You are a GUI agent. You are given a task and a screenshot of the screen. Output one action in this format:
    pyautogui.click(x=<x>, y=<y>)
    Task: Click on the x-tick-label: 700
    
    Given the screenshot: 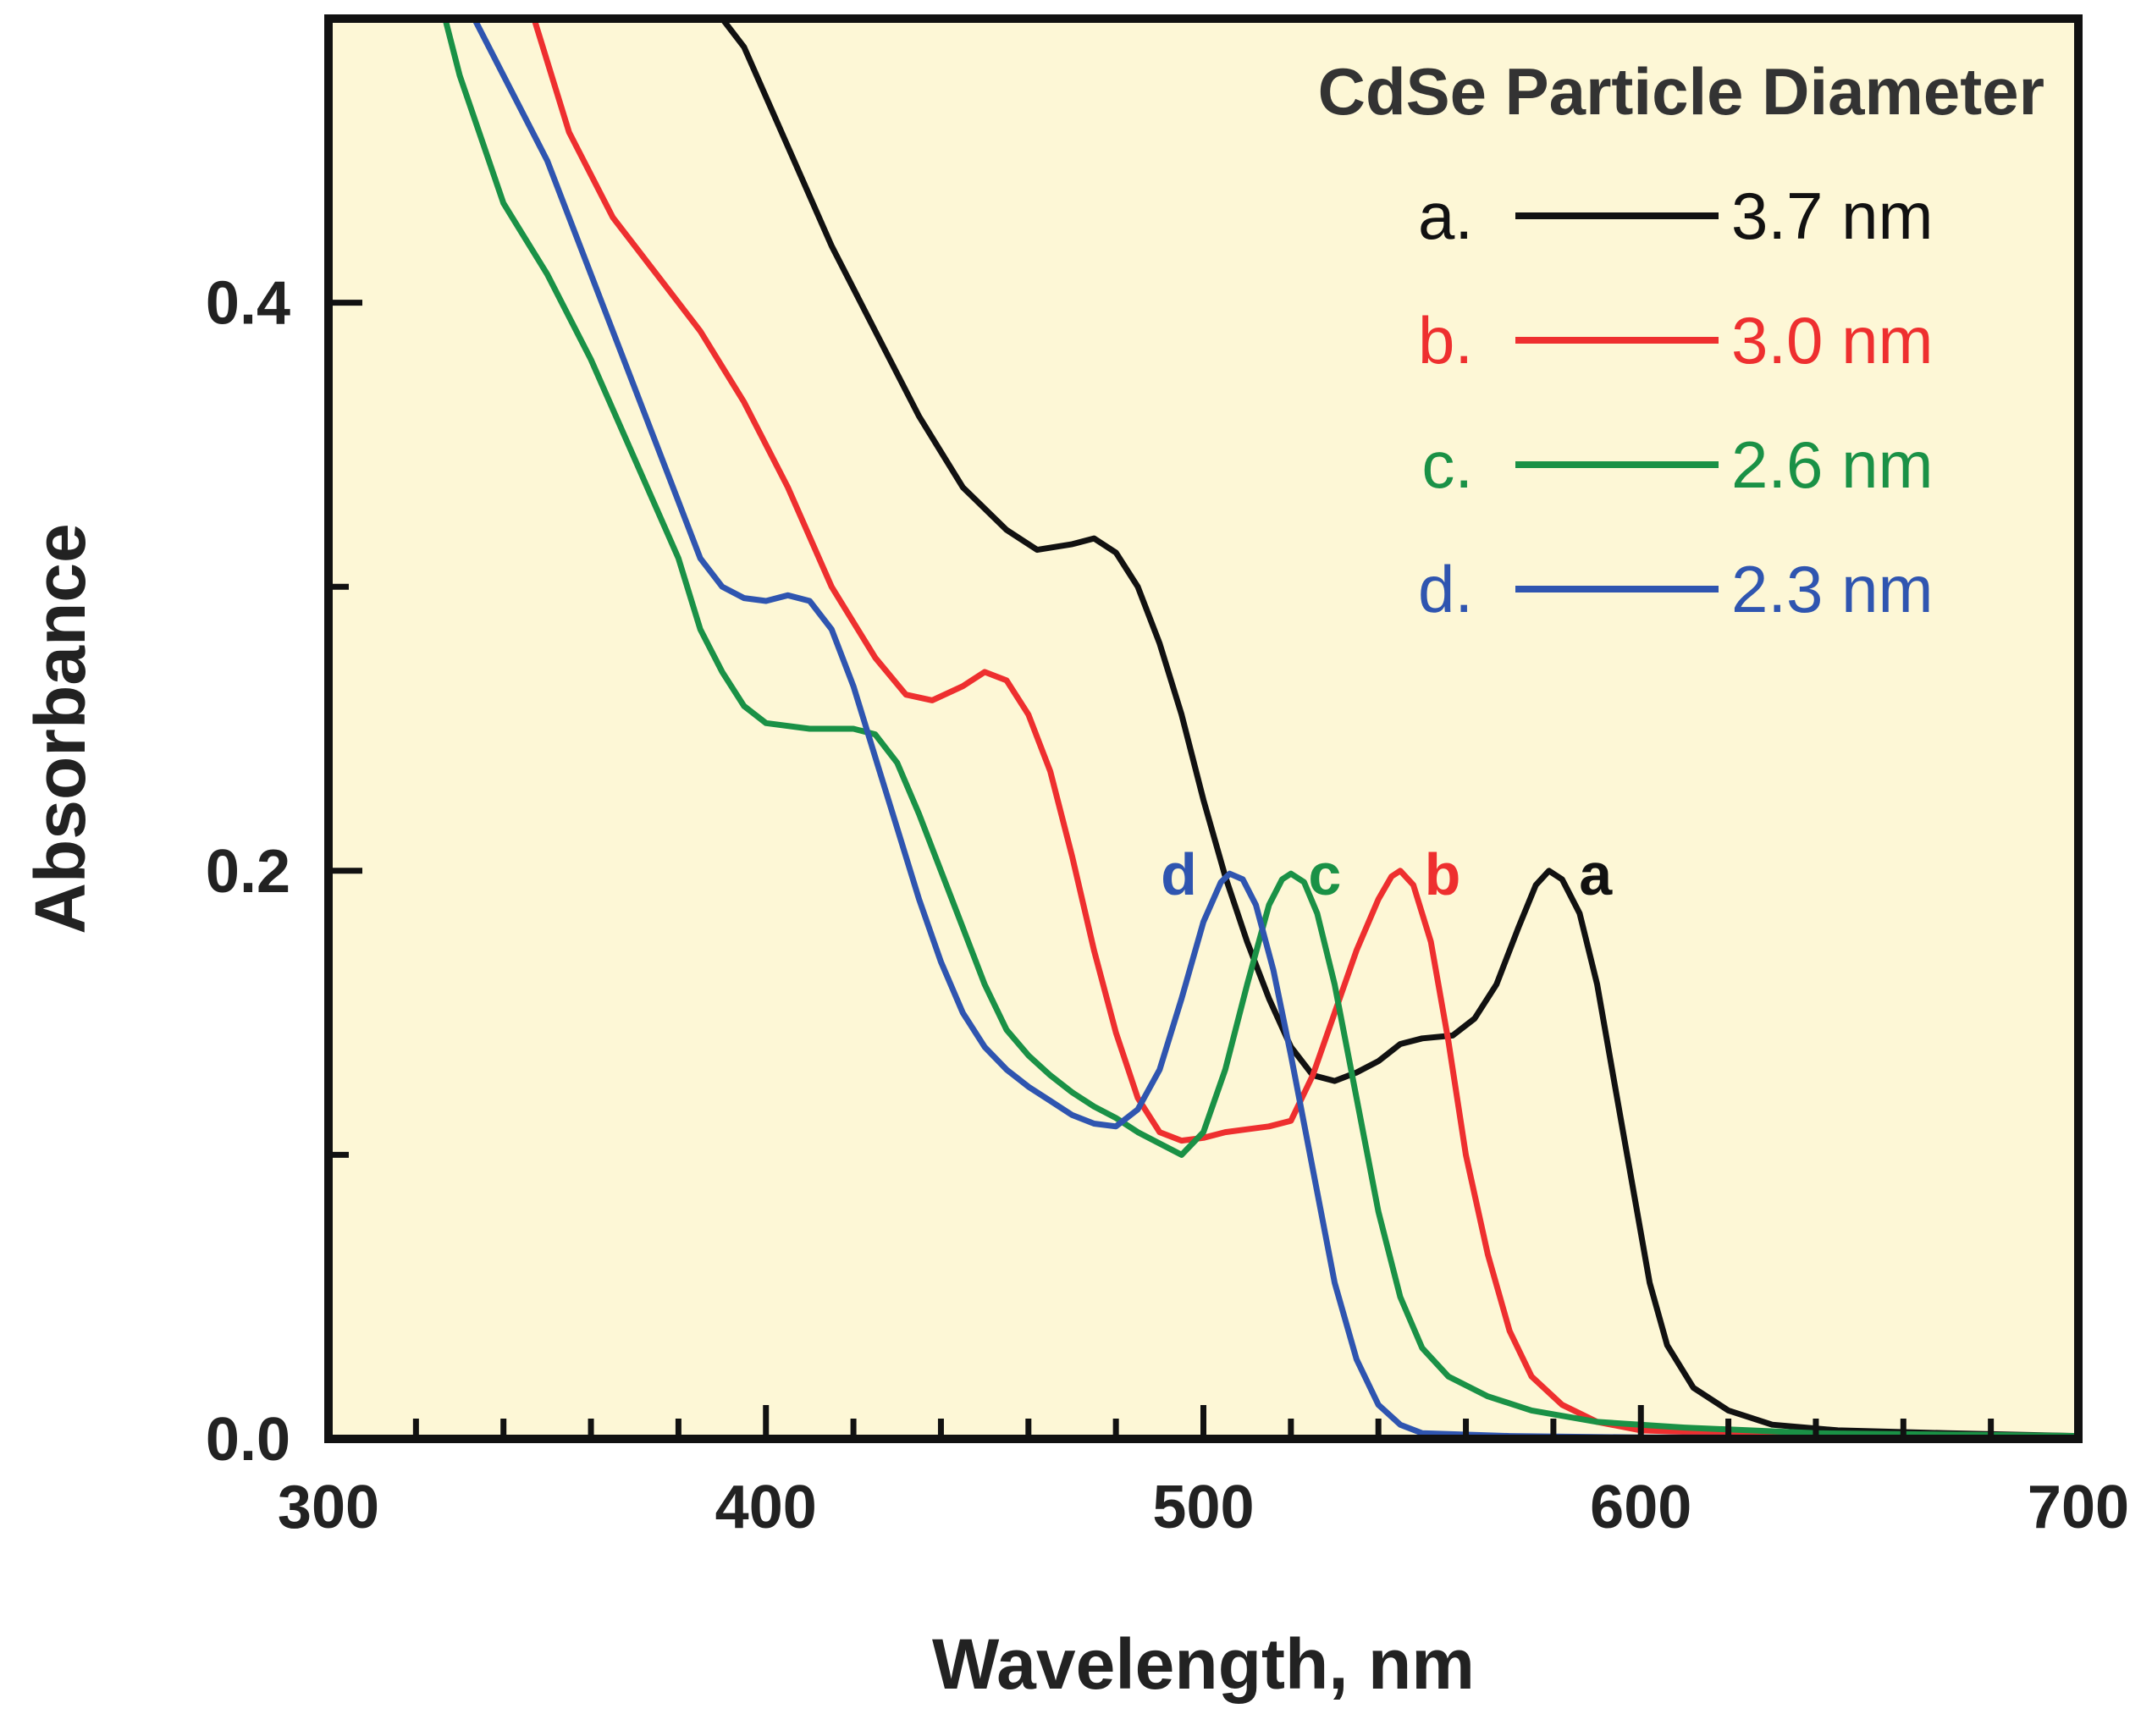 What is the action you would take?
    pyautogui.click(x=2078, y=1507)
    